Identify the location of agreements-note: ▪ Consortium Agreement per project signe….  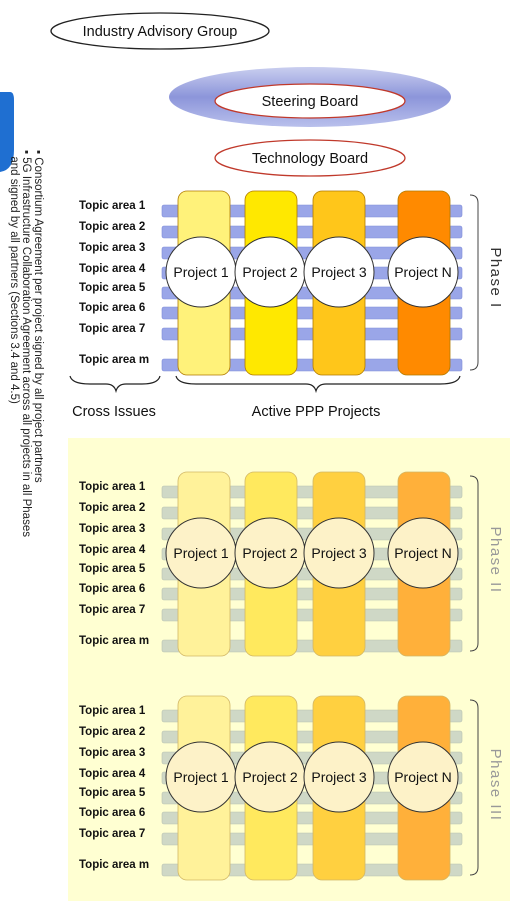
(24, 450).